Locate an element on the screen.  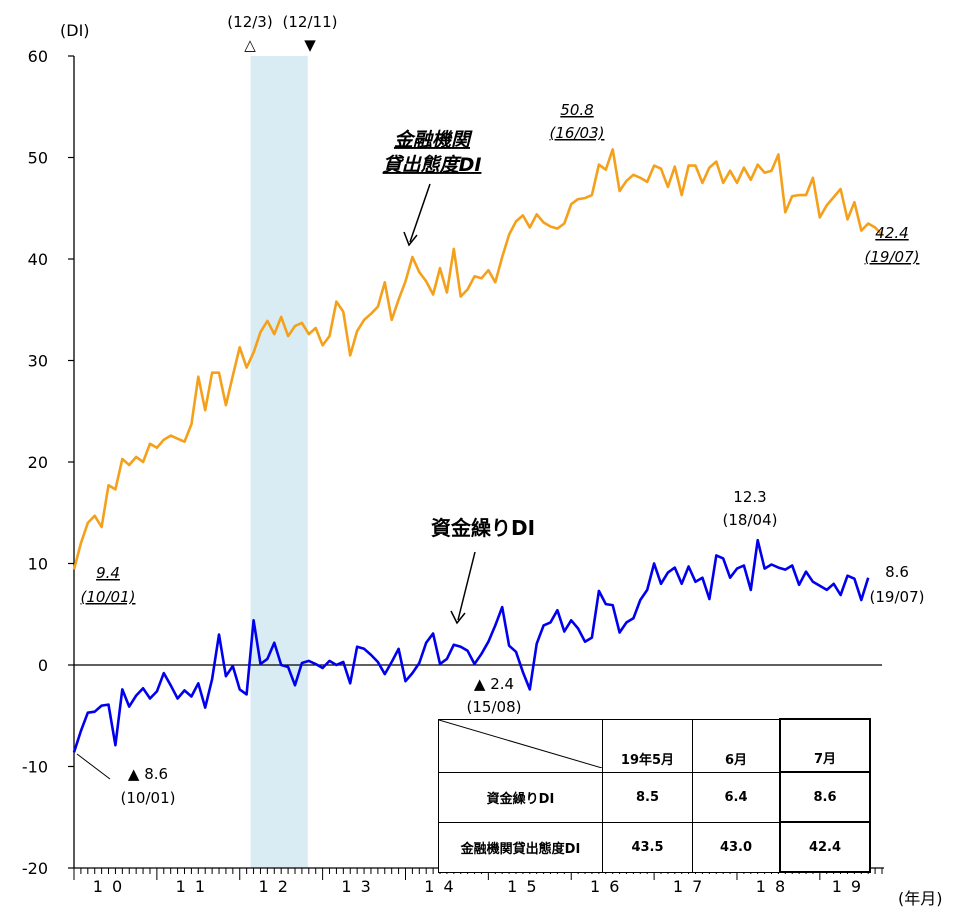
lending-peak-value: 50.8 is located at coordinates (576, 110).